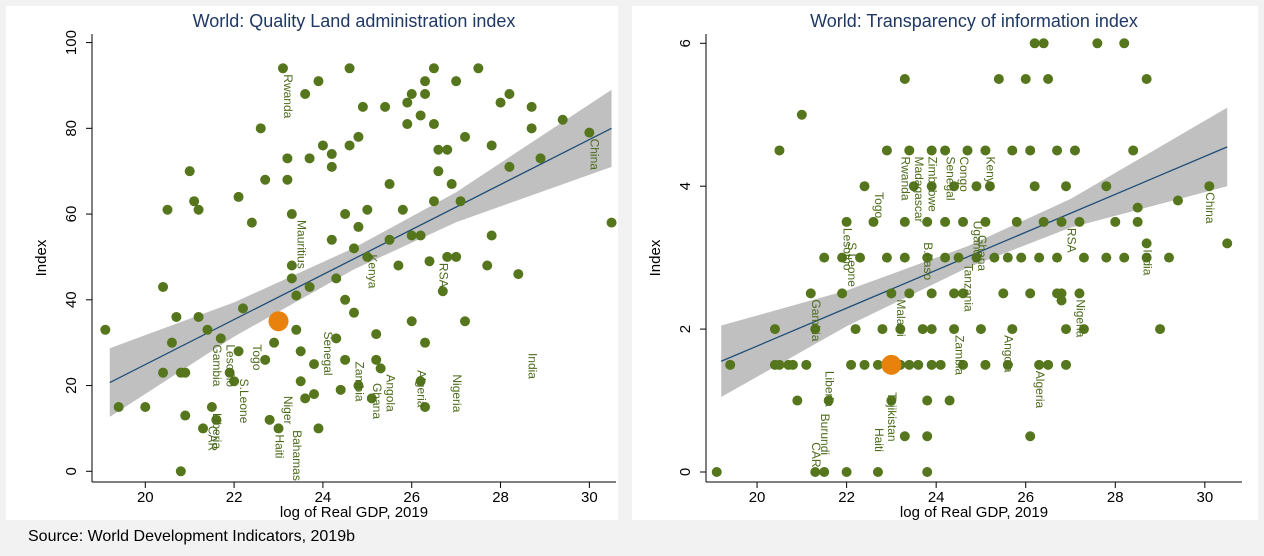 This screenshot has width=1264, height=556. Describe the element at coordinates (390, 393) in the screenshot. I see `point-label: Angola` at that location.